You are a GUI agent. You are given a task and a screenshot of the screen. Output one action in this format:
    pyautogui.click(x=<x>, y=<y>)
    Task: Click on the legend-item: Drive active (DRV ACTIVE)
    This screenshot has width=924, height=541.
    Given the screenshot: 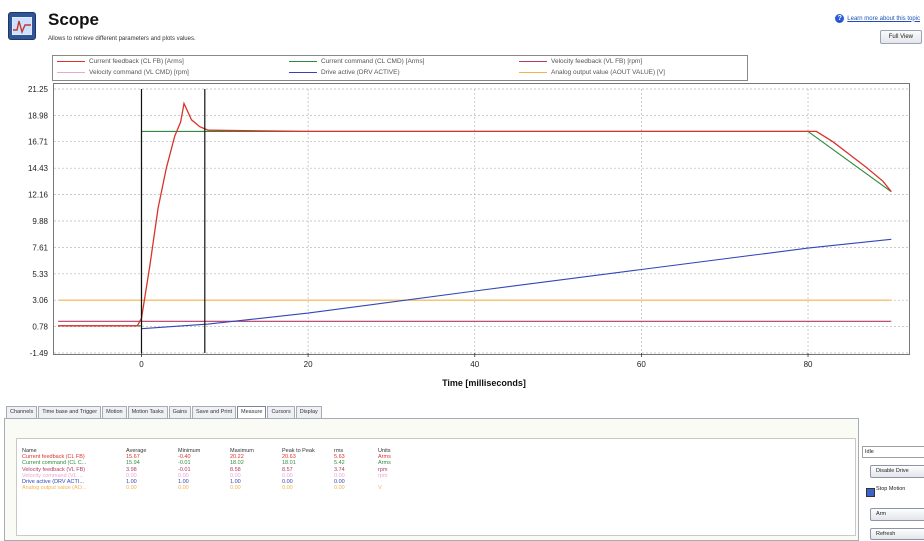 What is the action you would take?
    pyautogui.click(x=344, y=72)
    